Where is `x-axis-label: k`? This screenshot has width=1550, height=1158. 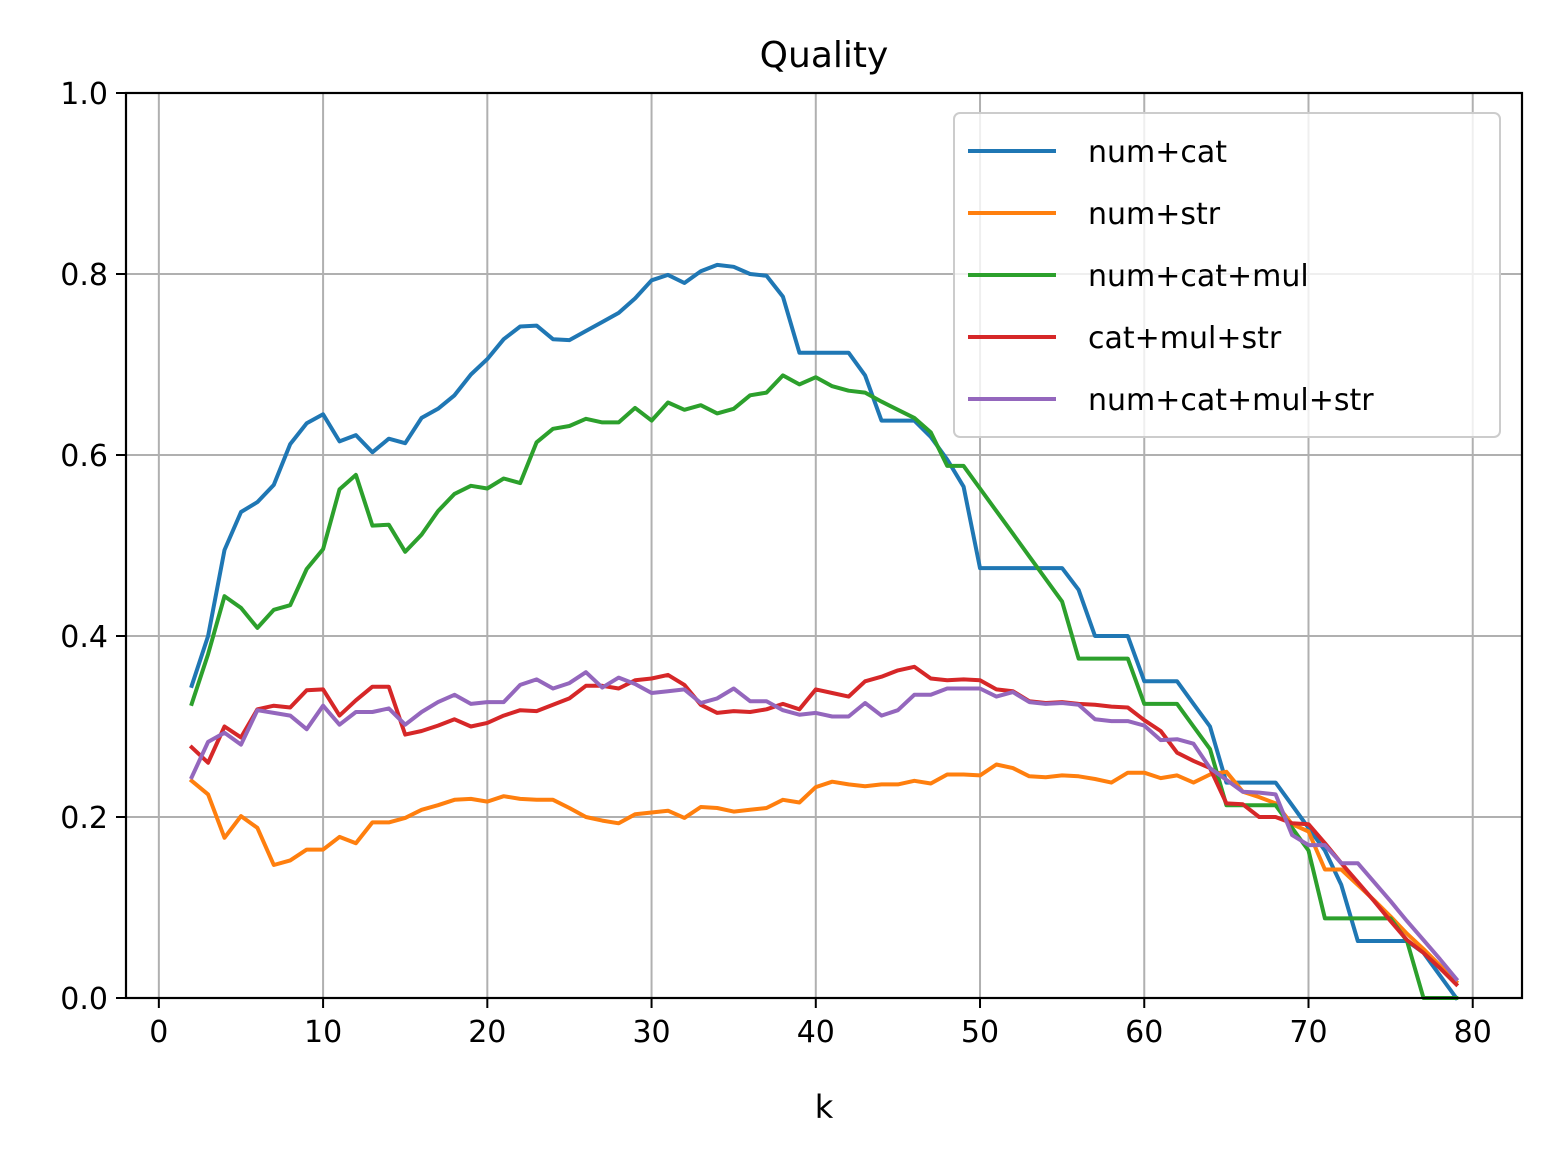
x-axis-label: k is located at coordinates (824, 1107).